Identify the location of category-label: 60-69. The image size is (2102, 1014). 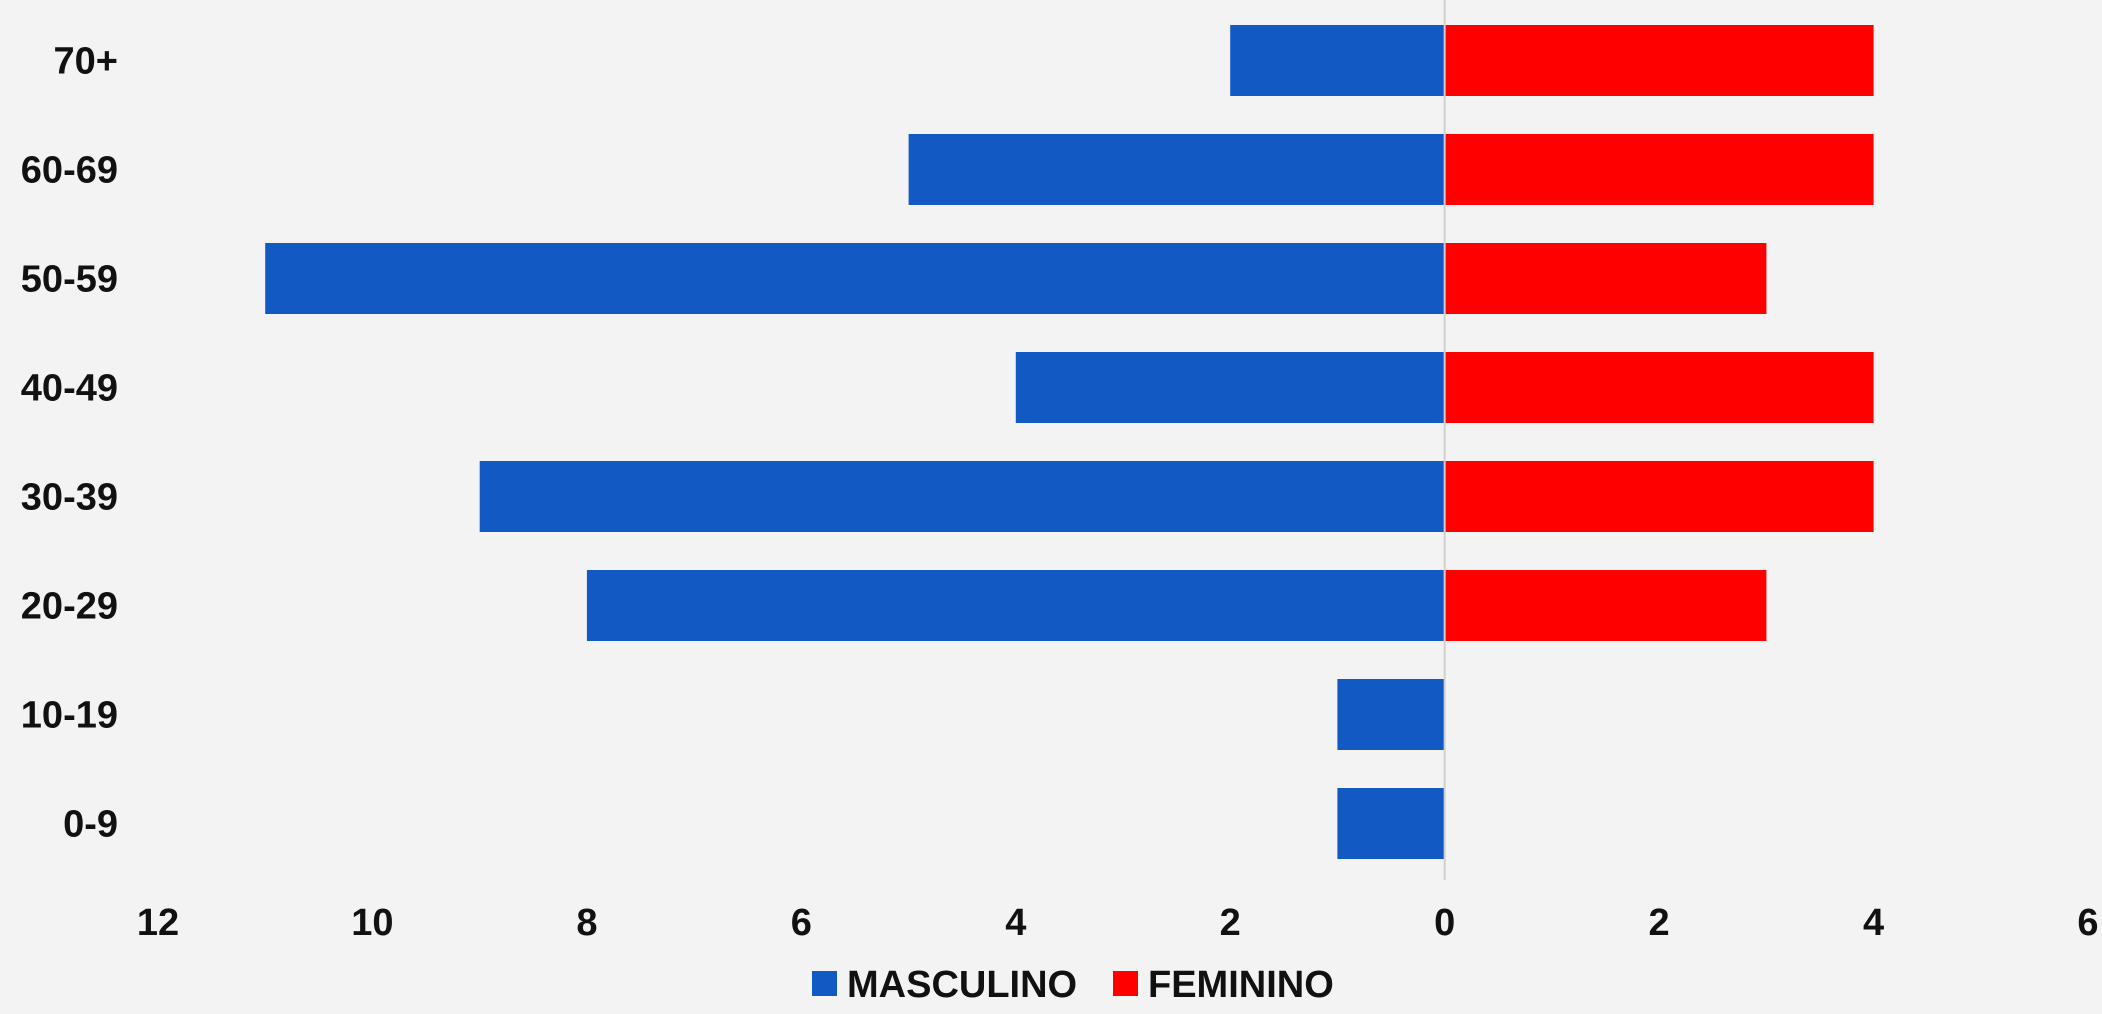
(69, 171).